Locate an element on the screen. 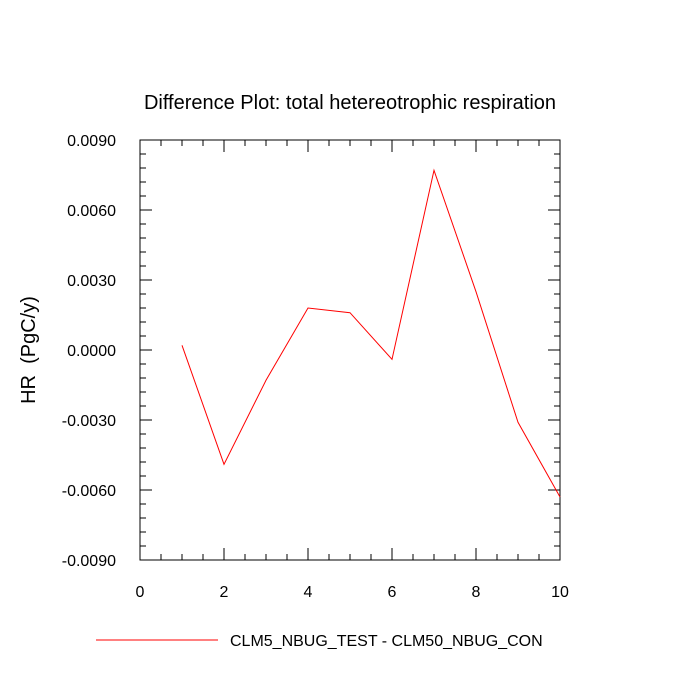 The image size is (700, 700). x-tick-label: 10 is located at coordinates (560, 592).